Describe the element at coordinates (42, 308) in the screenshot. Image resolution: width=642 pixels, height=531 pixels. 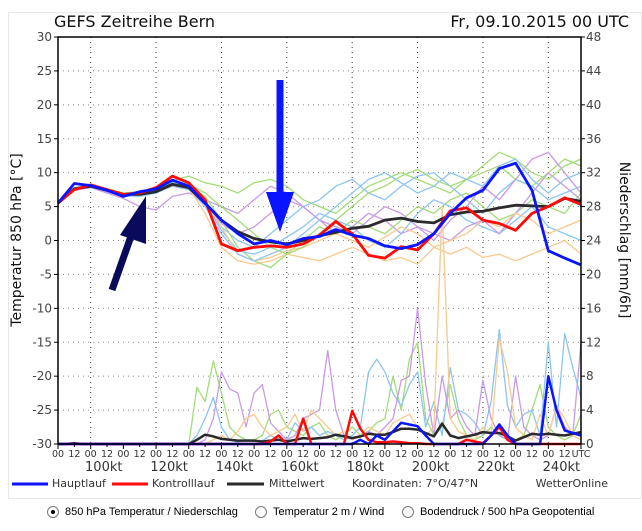
I see `y-tick-label: -10` at that location.